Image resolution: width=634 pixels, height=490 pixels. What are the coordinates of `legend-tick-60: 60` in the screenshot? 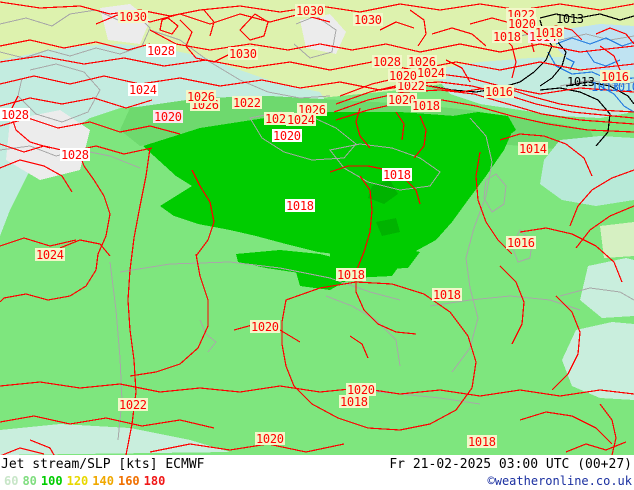 It's located at (11, 481).